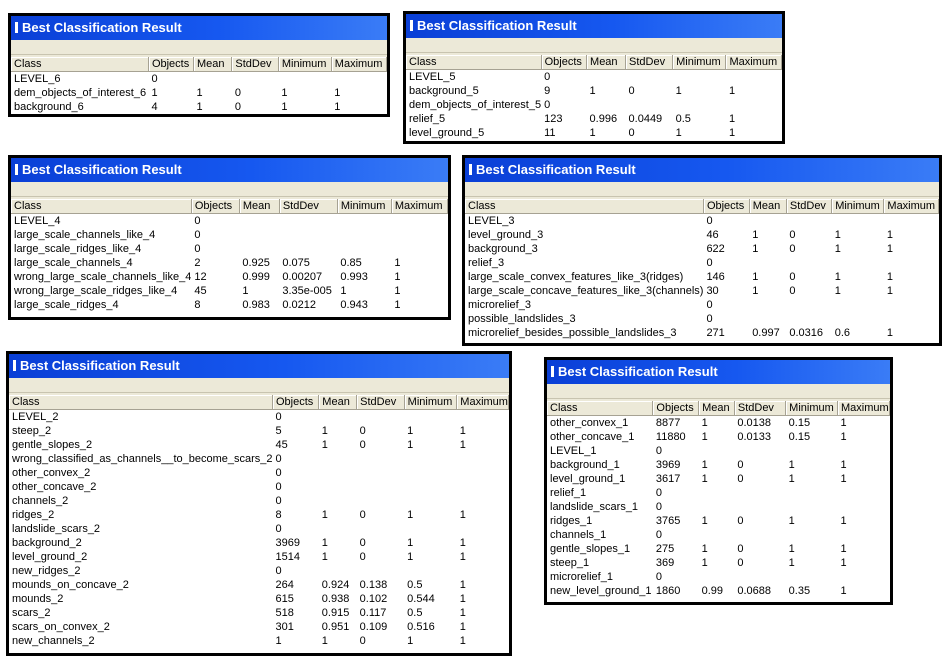 This screenshot has height=665, width=946. Describe the element at coordinates (718, 423) in the screenshot. I see `table-row: other_convex_1 8877 1 0.0138 0.15 1` at that location.